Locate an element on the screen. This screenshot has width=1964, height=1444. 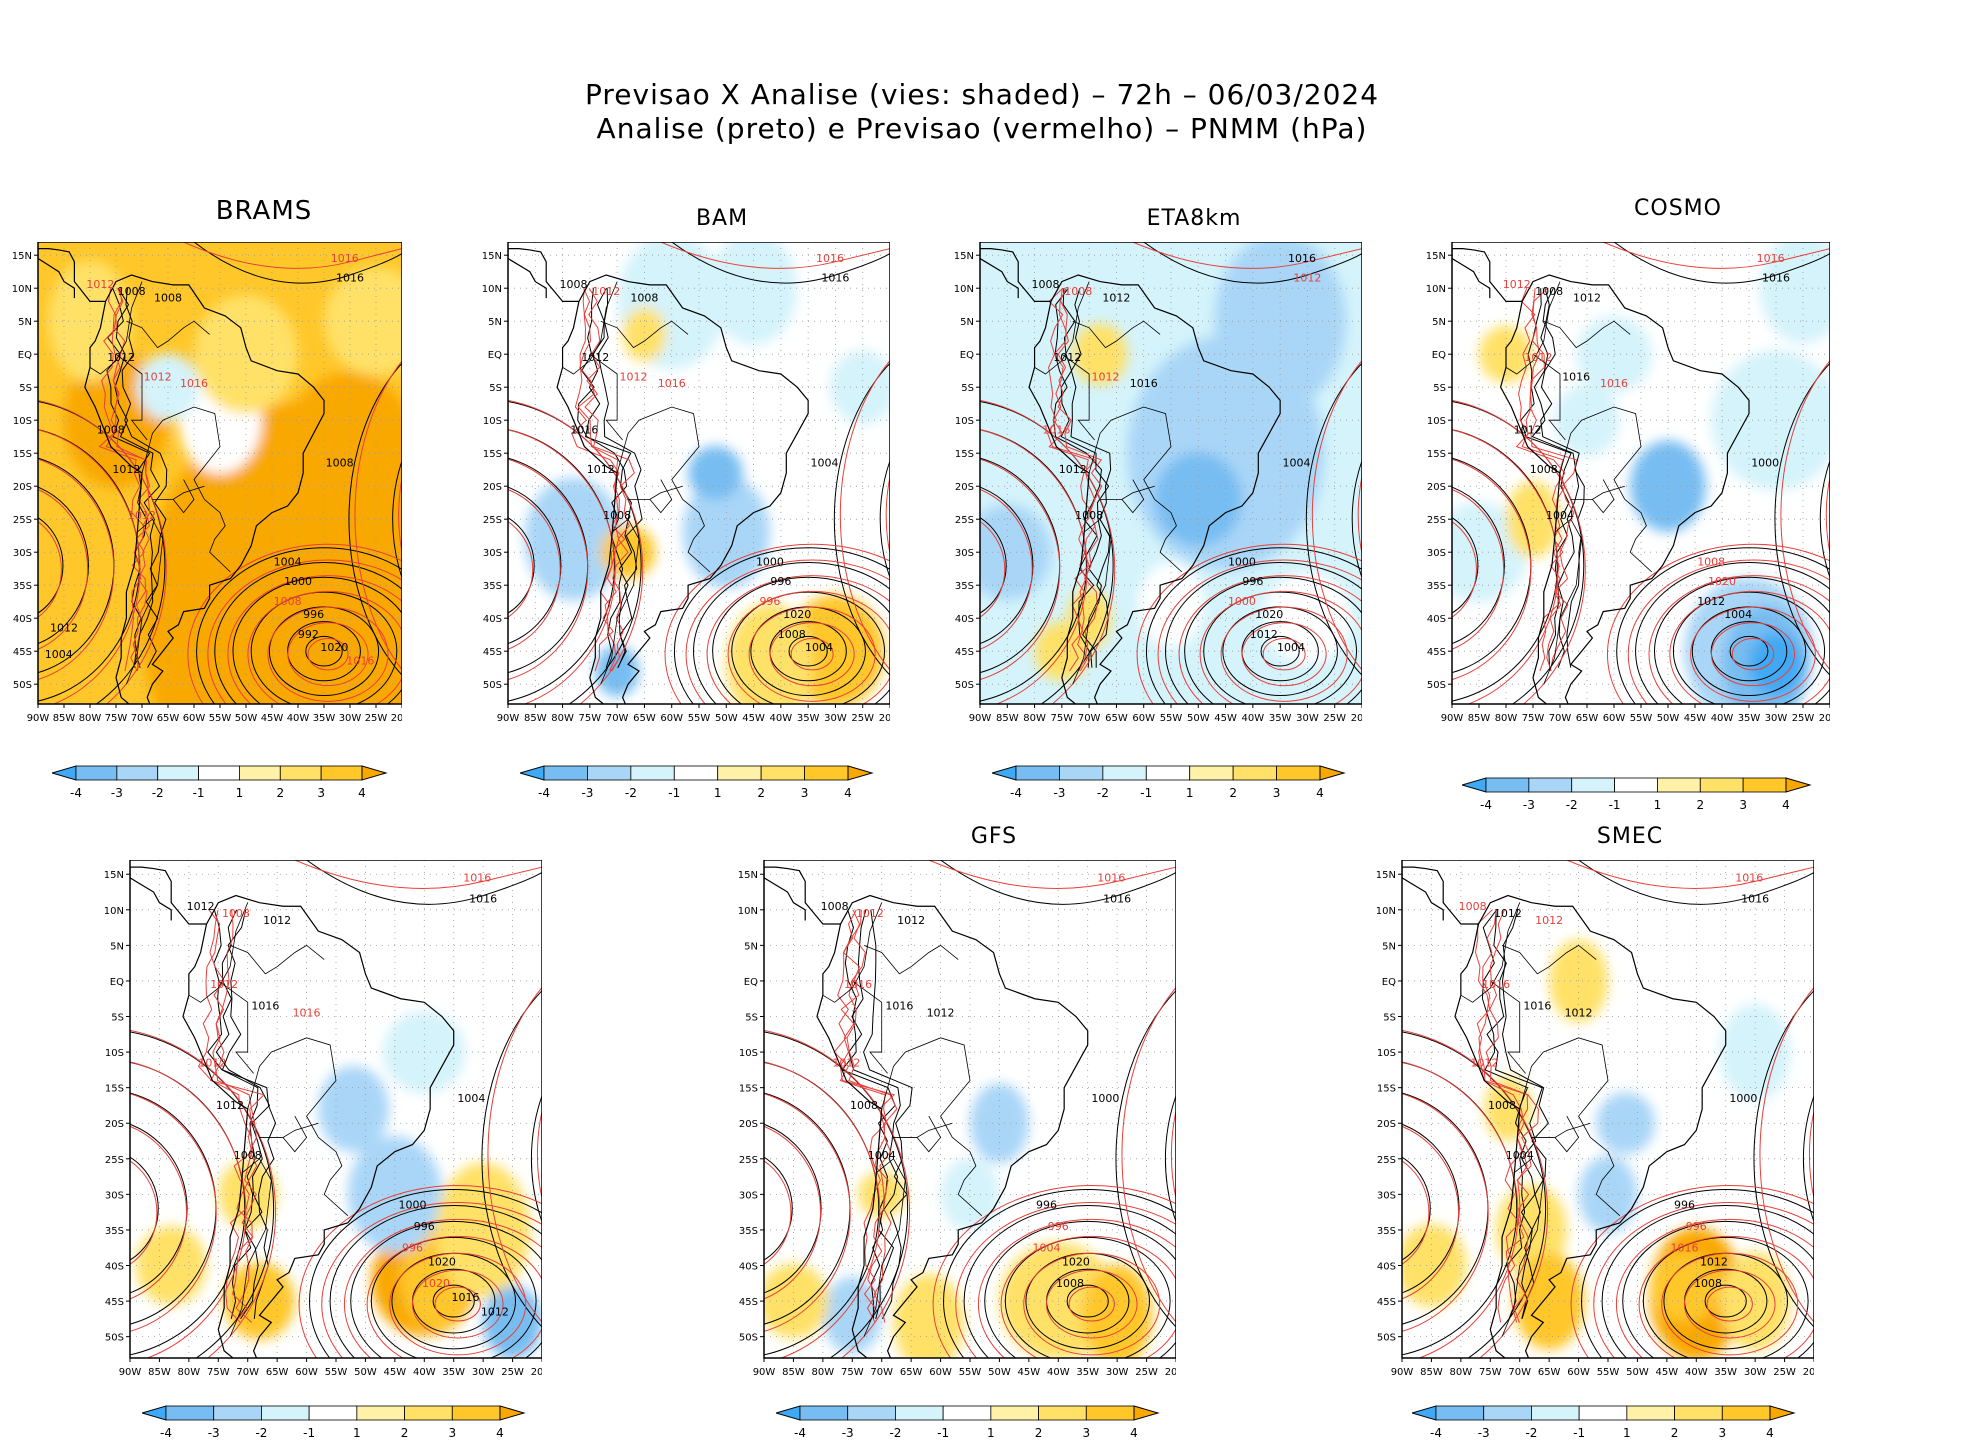
colorbar-label: -3 is located at coordinates (117, 793).